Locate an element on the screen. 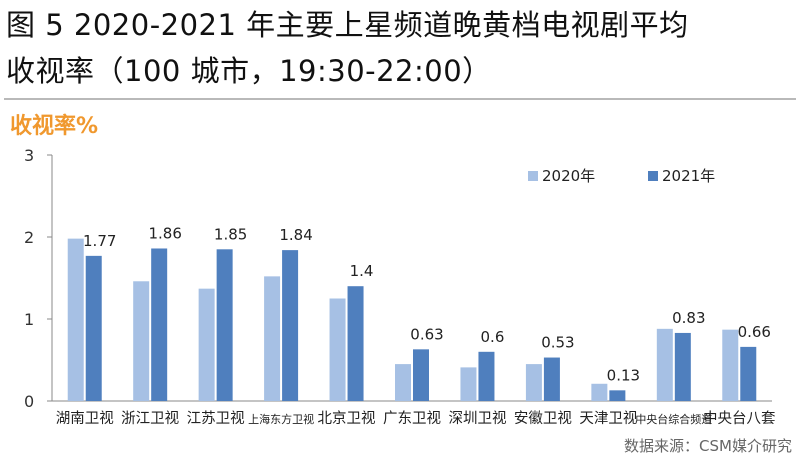  x-tick-label: 深圳卫视 is located at coordinates (477, 418).